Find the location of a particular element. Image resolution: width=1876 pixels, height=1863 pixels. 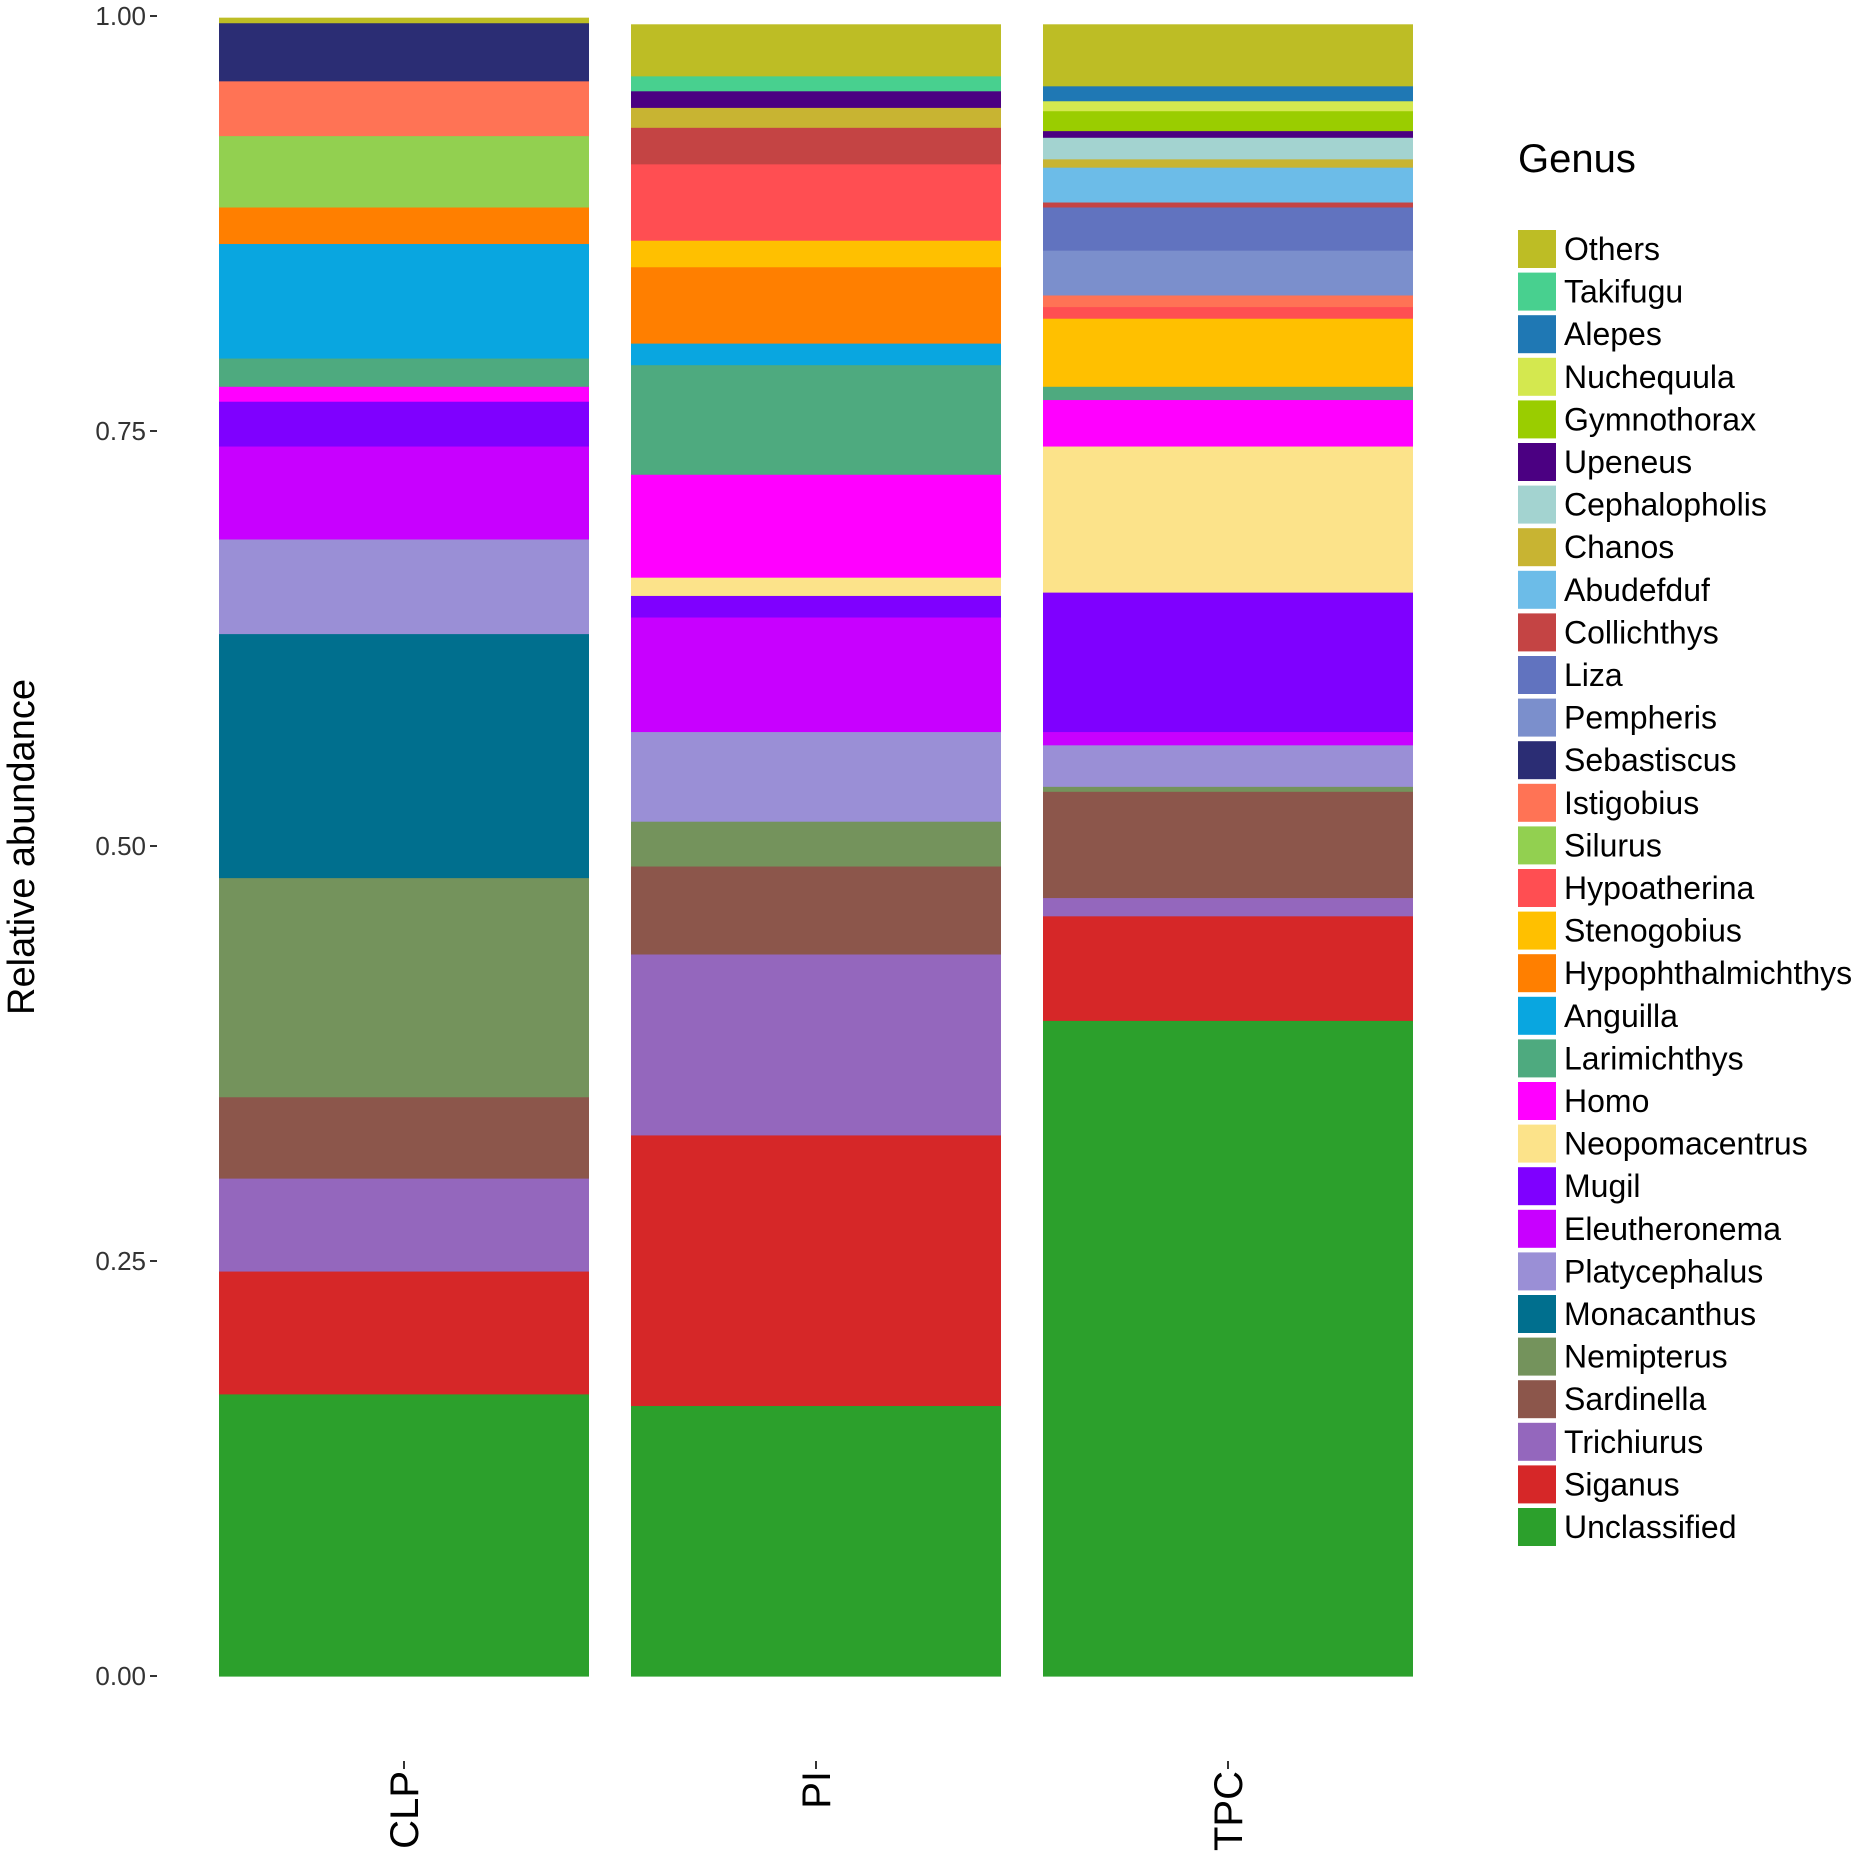

legend-label: Chanos is located at coordinates (1619, 547).